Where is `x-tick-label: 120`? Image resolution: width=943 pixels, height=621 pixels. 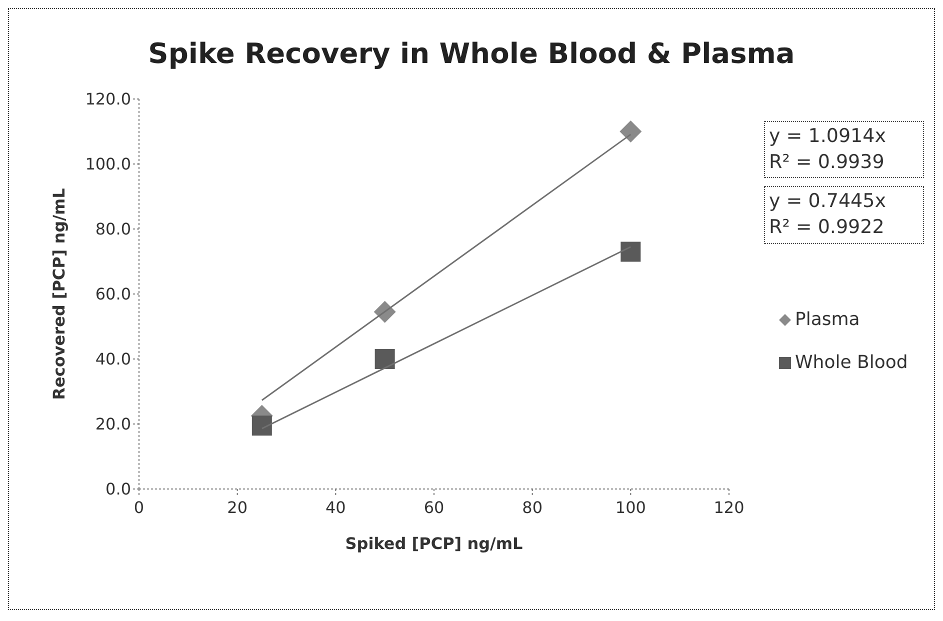 x-tick-label: 120 is located at coordinates (729, 507).